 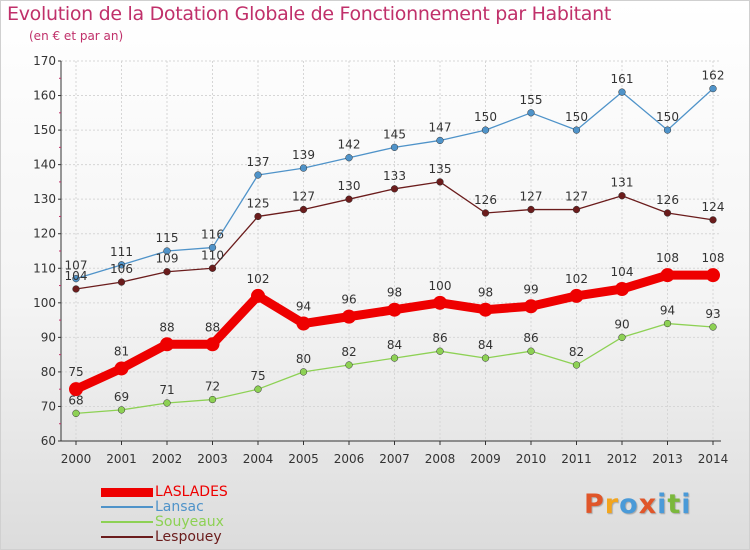 What do you see at coordinates (76, 36) in the screenshot?
I see `chart-subtitle: (en € et par an)` at bounding box center [76, 36].